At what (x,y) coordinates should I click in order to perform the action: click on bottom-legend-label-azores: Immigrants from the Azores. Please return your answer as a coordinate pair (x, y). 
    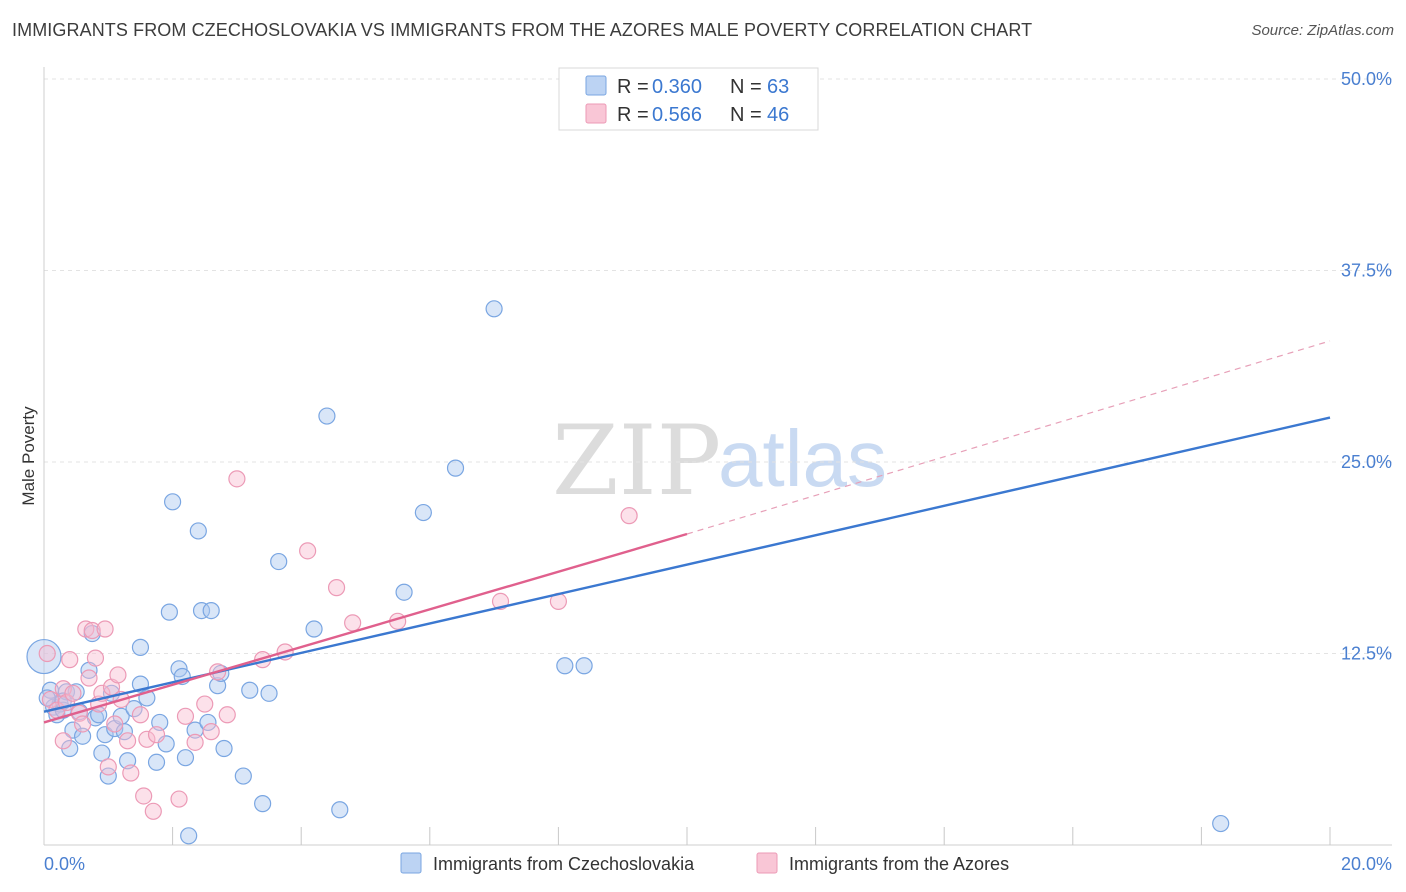
    Looking at the image, I should click on (899, 864).